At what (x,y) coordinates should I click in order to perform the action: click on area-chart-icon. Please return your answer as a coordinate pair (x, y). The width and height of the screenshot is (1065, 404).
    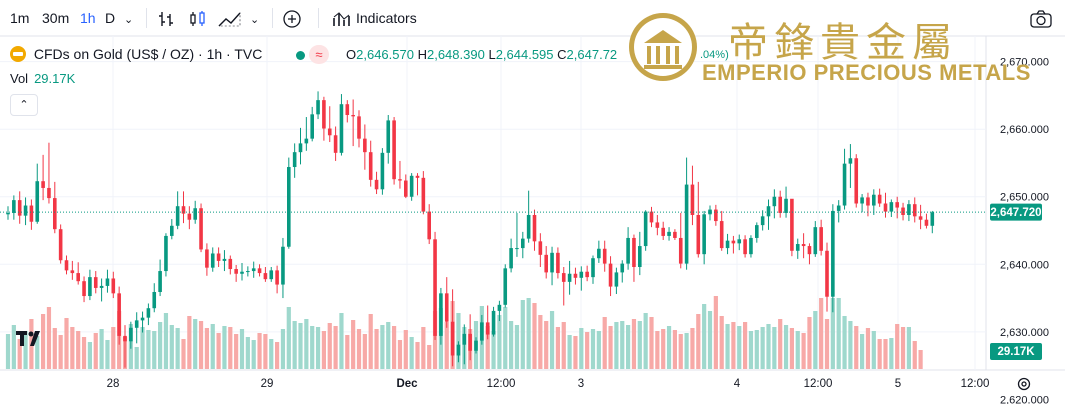
    Looking at the image, I should click on (230, 20).